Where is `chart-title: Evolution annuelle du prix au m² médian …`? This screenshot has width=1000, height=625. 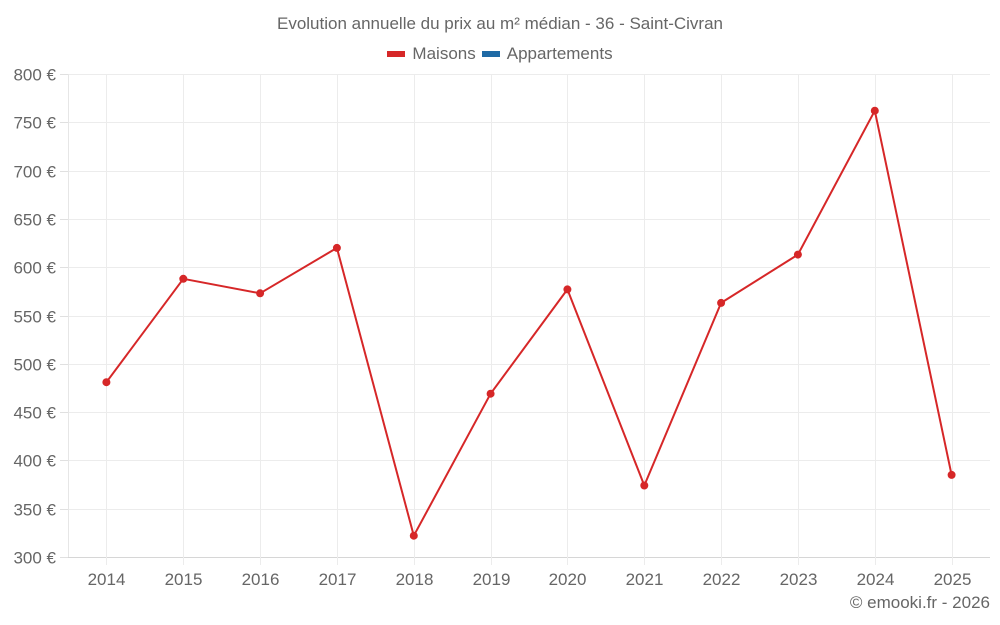
chart-title: Evolution annuelle du prix au m² médian … is located at coordinates (499, 23).